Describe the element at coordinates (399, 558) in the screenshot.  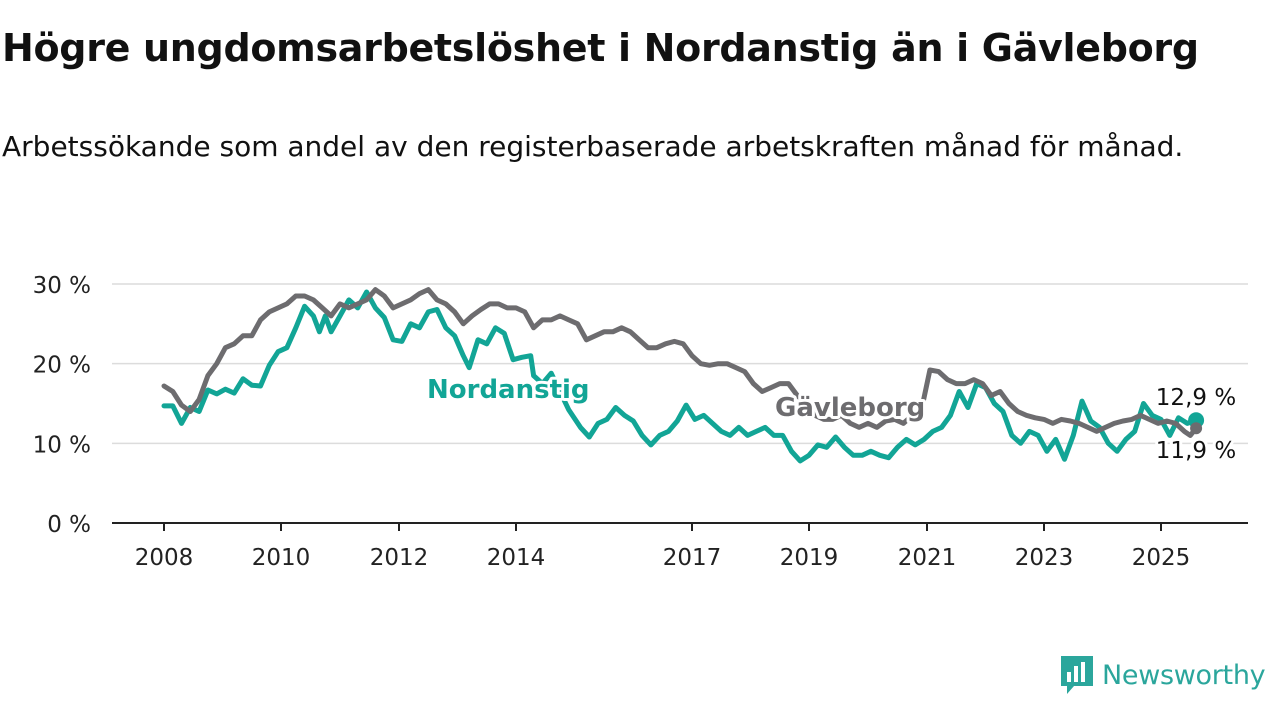
I see `x-tick-label: 2012` at that location.